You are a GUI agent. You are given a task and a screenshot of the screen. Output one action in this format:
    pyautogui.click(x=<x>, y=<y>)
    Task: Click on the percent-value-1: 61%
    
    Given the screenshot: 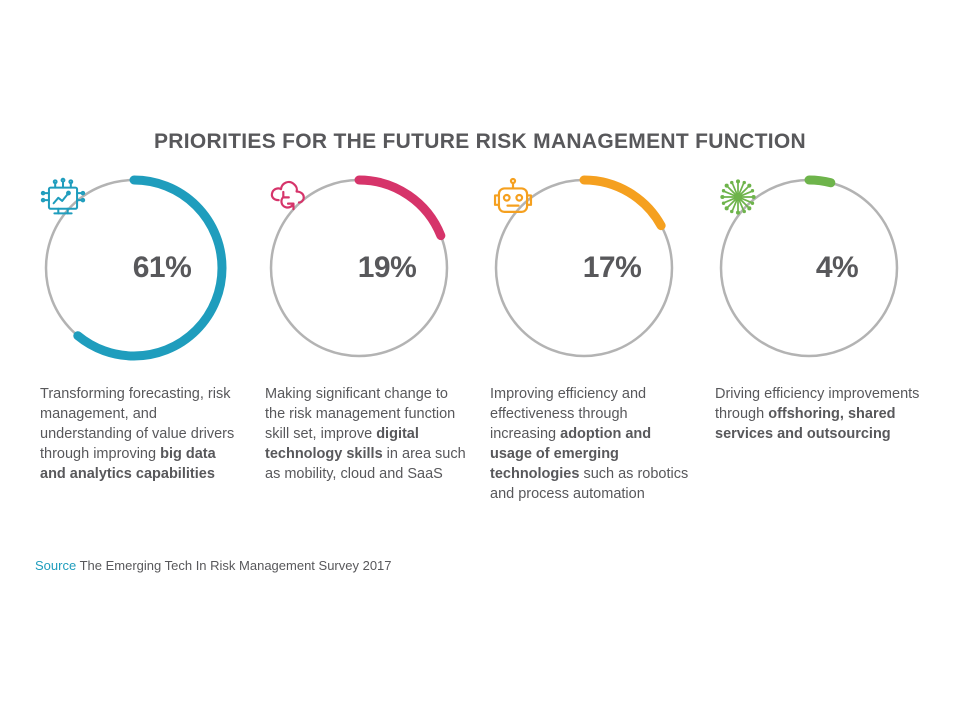 What is the action you would take?
    pyautogui.click(x=162, y=267)
    